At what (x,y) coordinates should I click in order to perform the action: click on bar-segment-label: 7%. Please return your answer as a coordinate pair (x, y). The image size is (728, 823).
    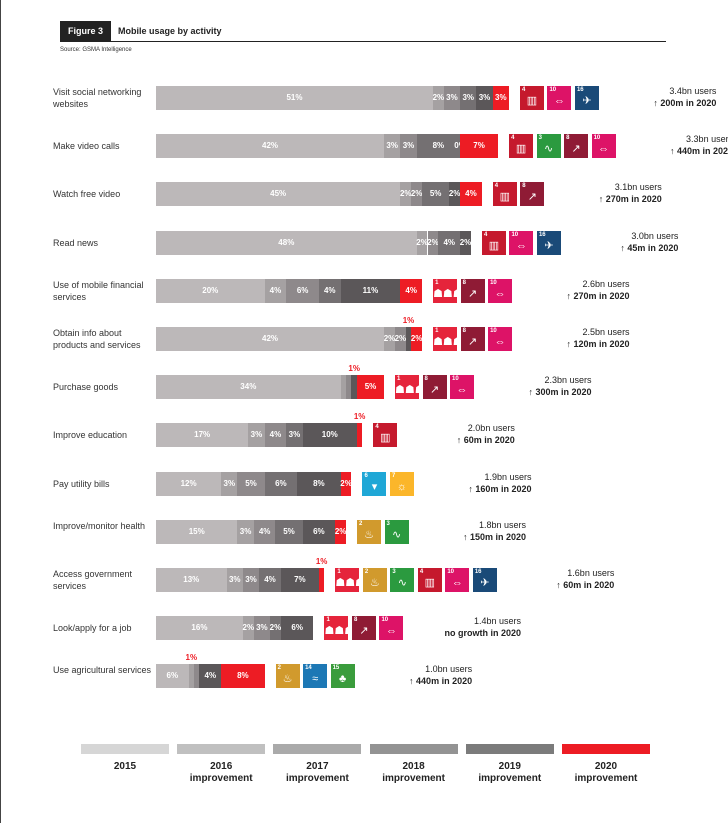
    Looking at the image, I should click on (300, 579).